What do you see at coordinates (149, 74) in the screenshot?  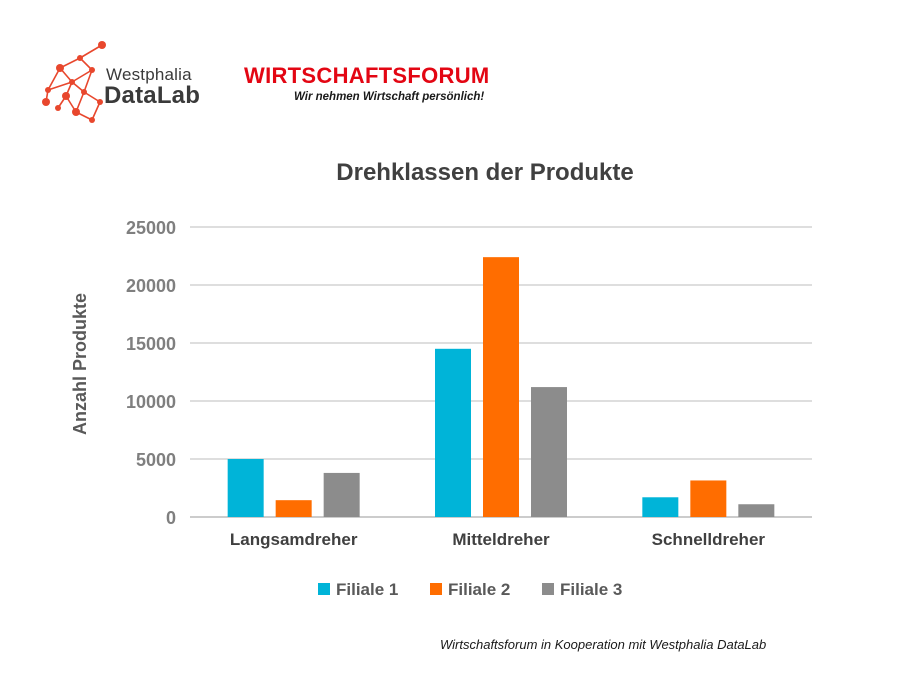 I see `logo-text-westphalia: Westphalia` at bounding box center [149, 74].